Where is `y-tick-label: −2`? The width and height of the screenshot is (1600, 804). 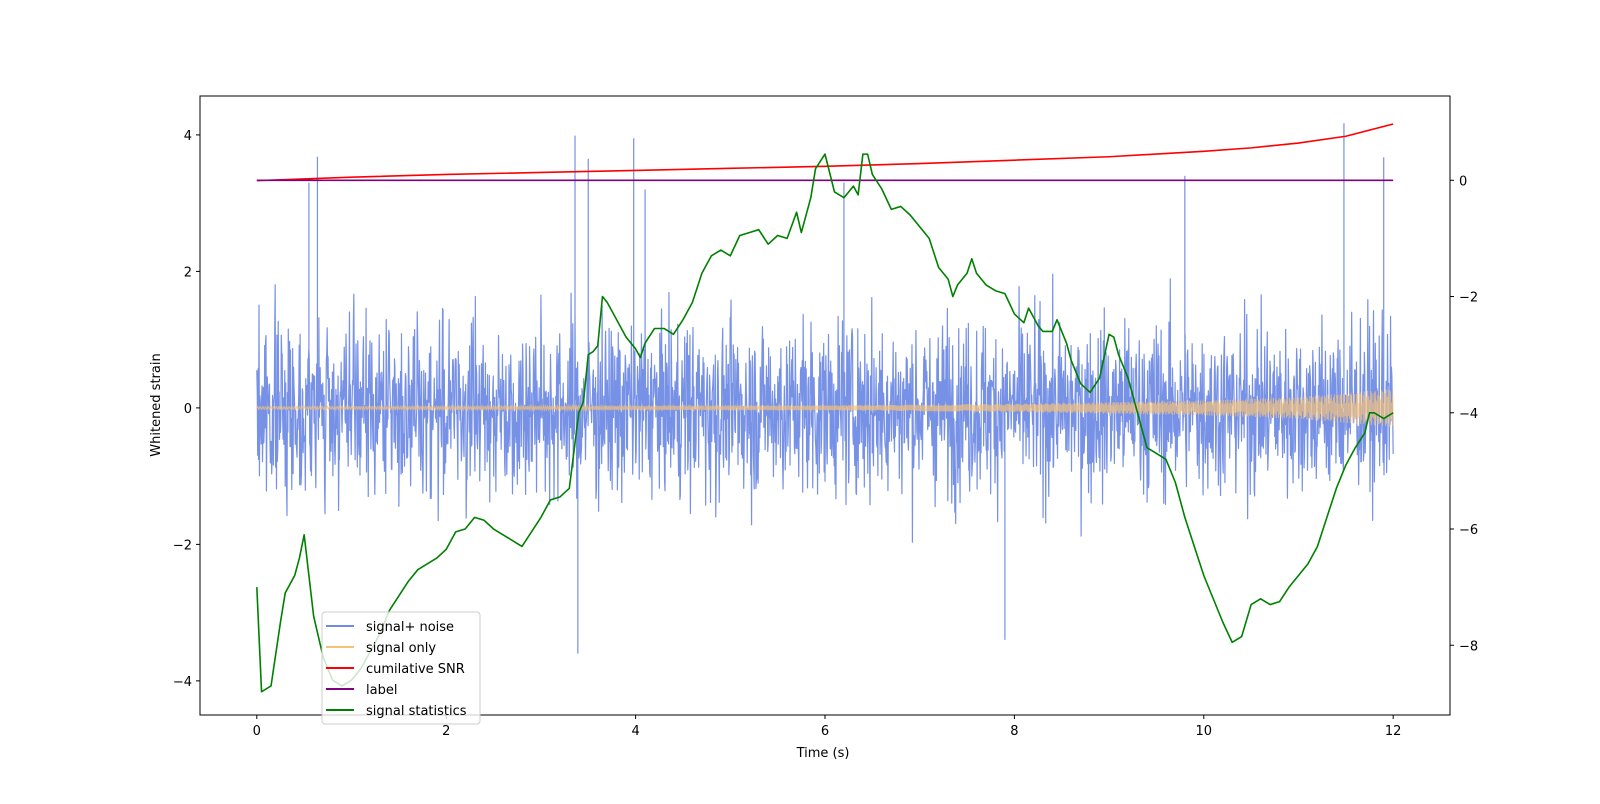
y-tick-label: −2 is located at coordinates (182, 545).